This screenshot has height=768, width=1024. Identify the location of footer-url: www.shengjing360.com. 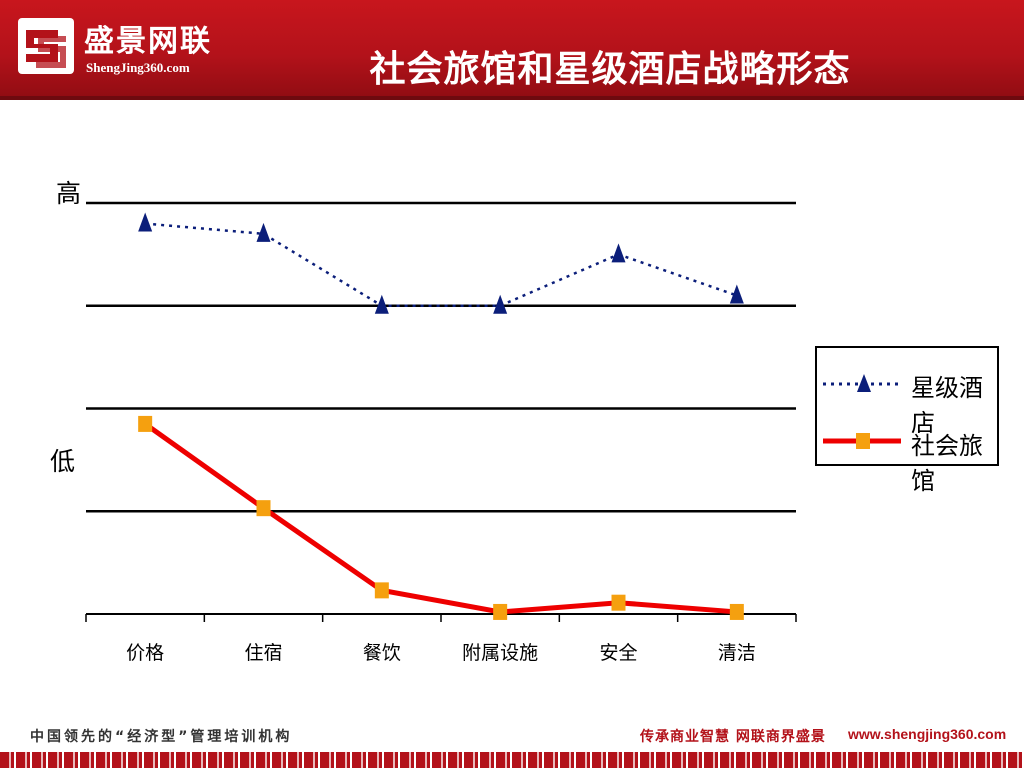
(927, 734).